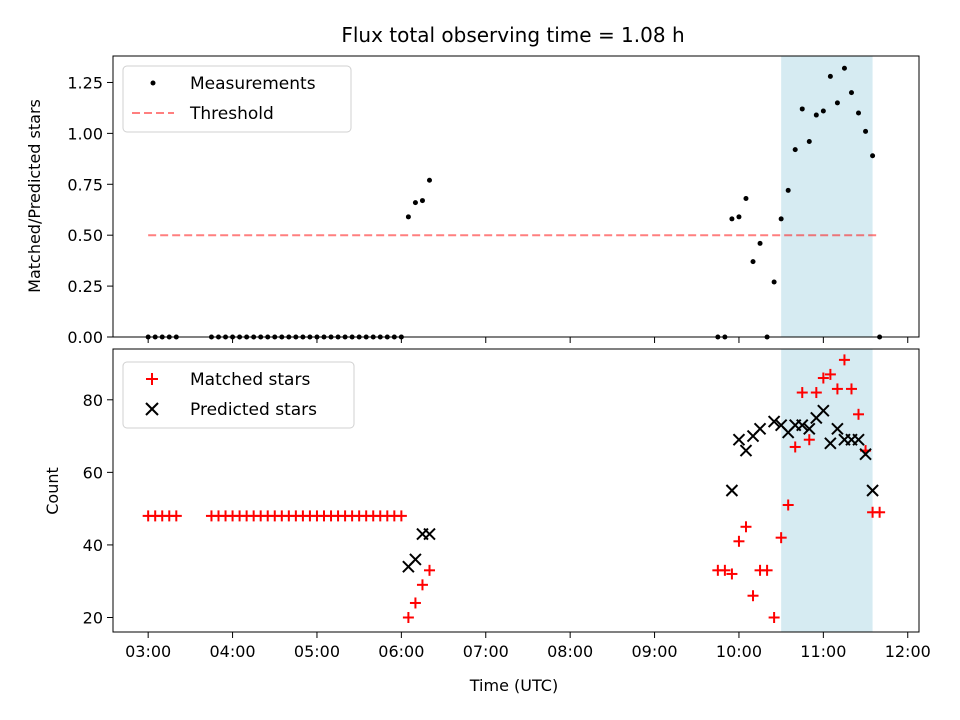  Describe the element at coordinates (823, 651) in the screenshot. I see `xtick-label: 11:00` at that location.